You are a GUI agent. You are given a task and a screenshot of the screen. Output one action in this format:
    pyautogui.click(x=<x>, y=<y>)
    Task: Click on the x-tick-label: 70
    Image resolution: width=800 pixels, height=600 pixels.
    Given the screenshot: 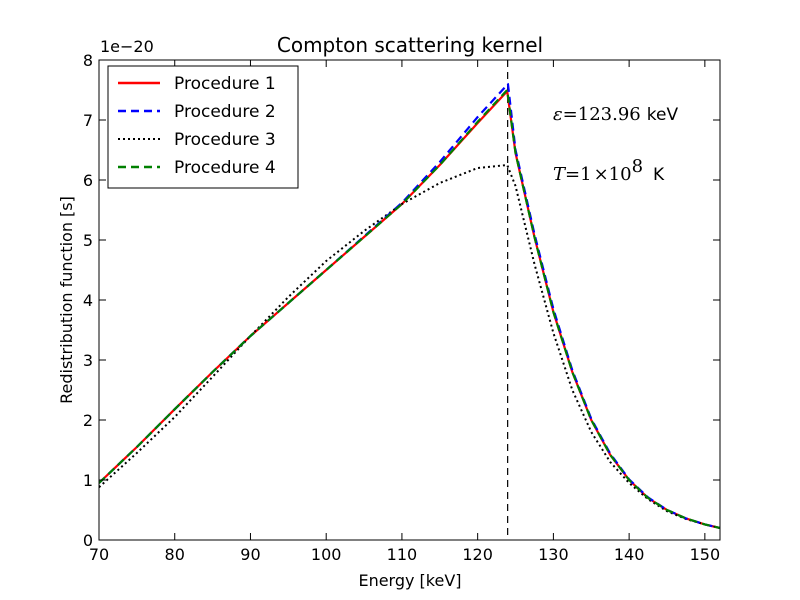 What is the action you would take?
    pyautogui.click(x=99, y=554)
    